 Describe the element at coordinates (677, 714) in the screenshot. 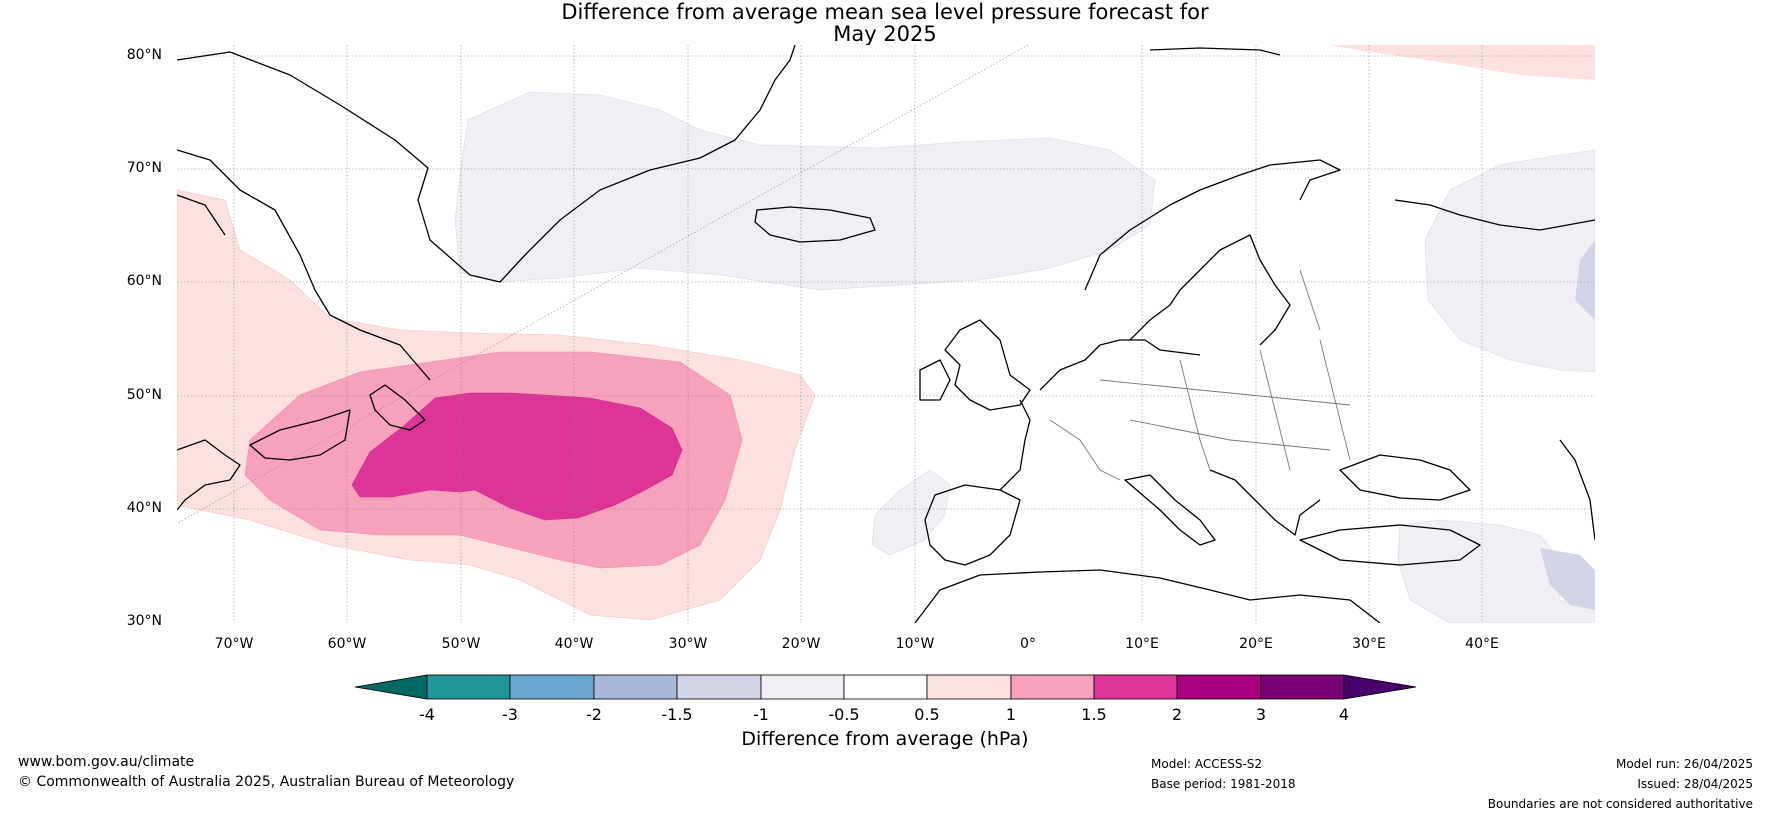

I see `colorbar-tick: -1.5` at that location.